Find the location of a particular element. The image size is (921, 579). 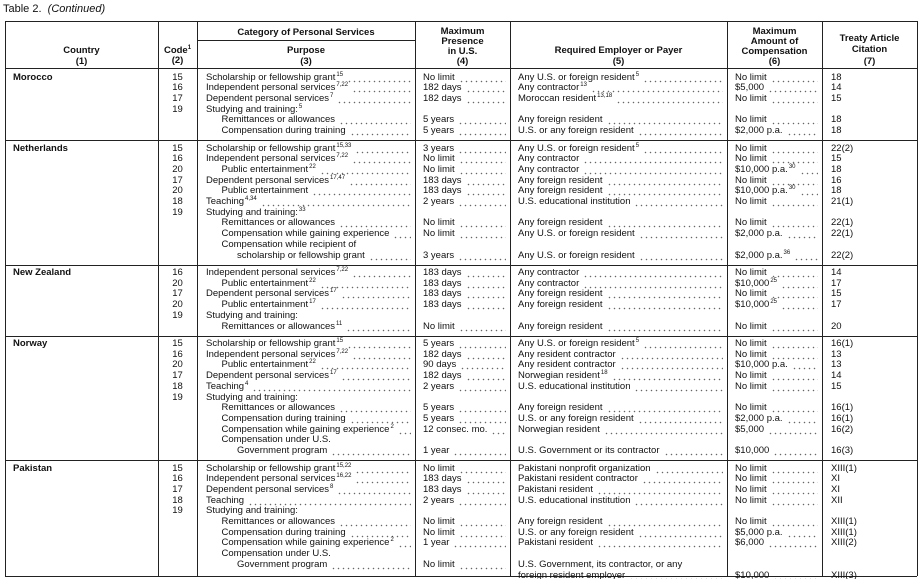

code: 20 is located at coordinates (177, 169).